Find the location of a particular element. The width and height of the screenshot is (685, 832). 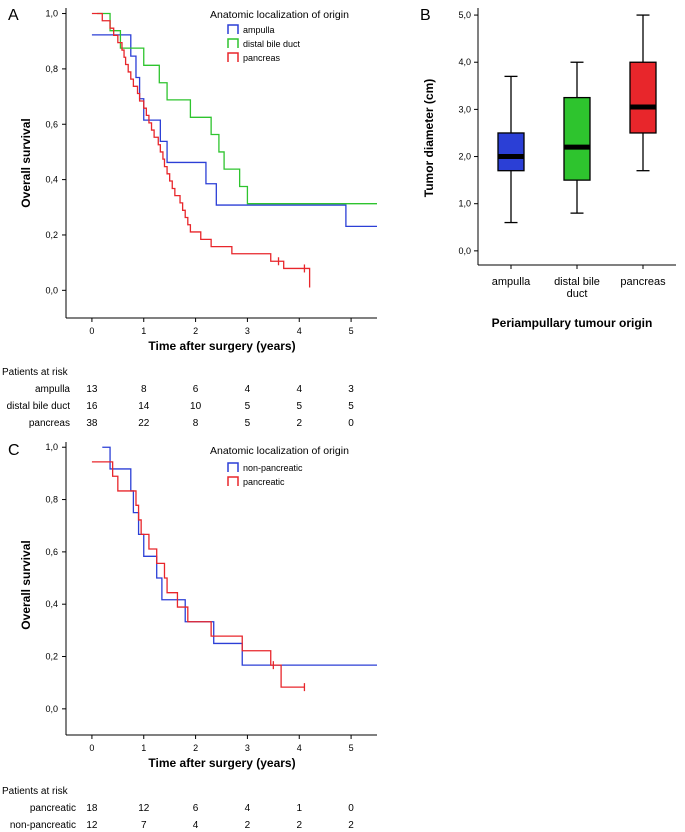

km-line-ampulla is located at coordinates (234, 131).